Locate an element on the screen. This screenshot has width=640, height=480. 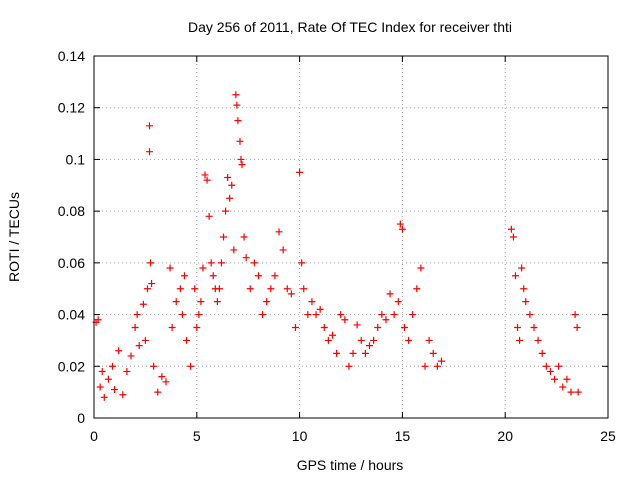
y-tick-label: 0.04 is located at coordinates (71, 315).